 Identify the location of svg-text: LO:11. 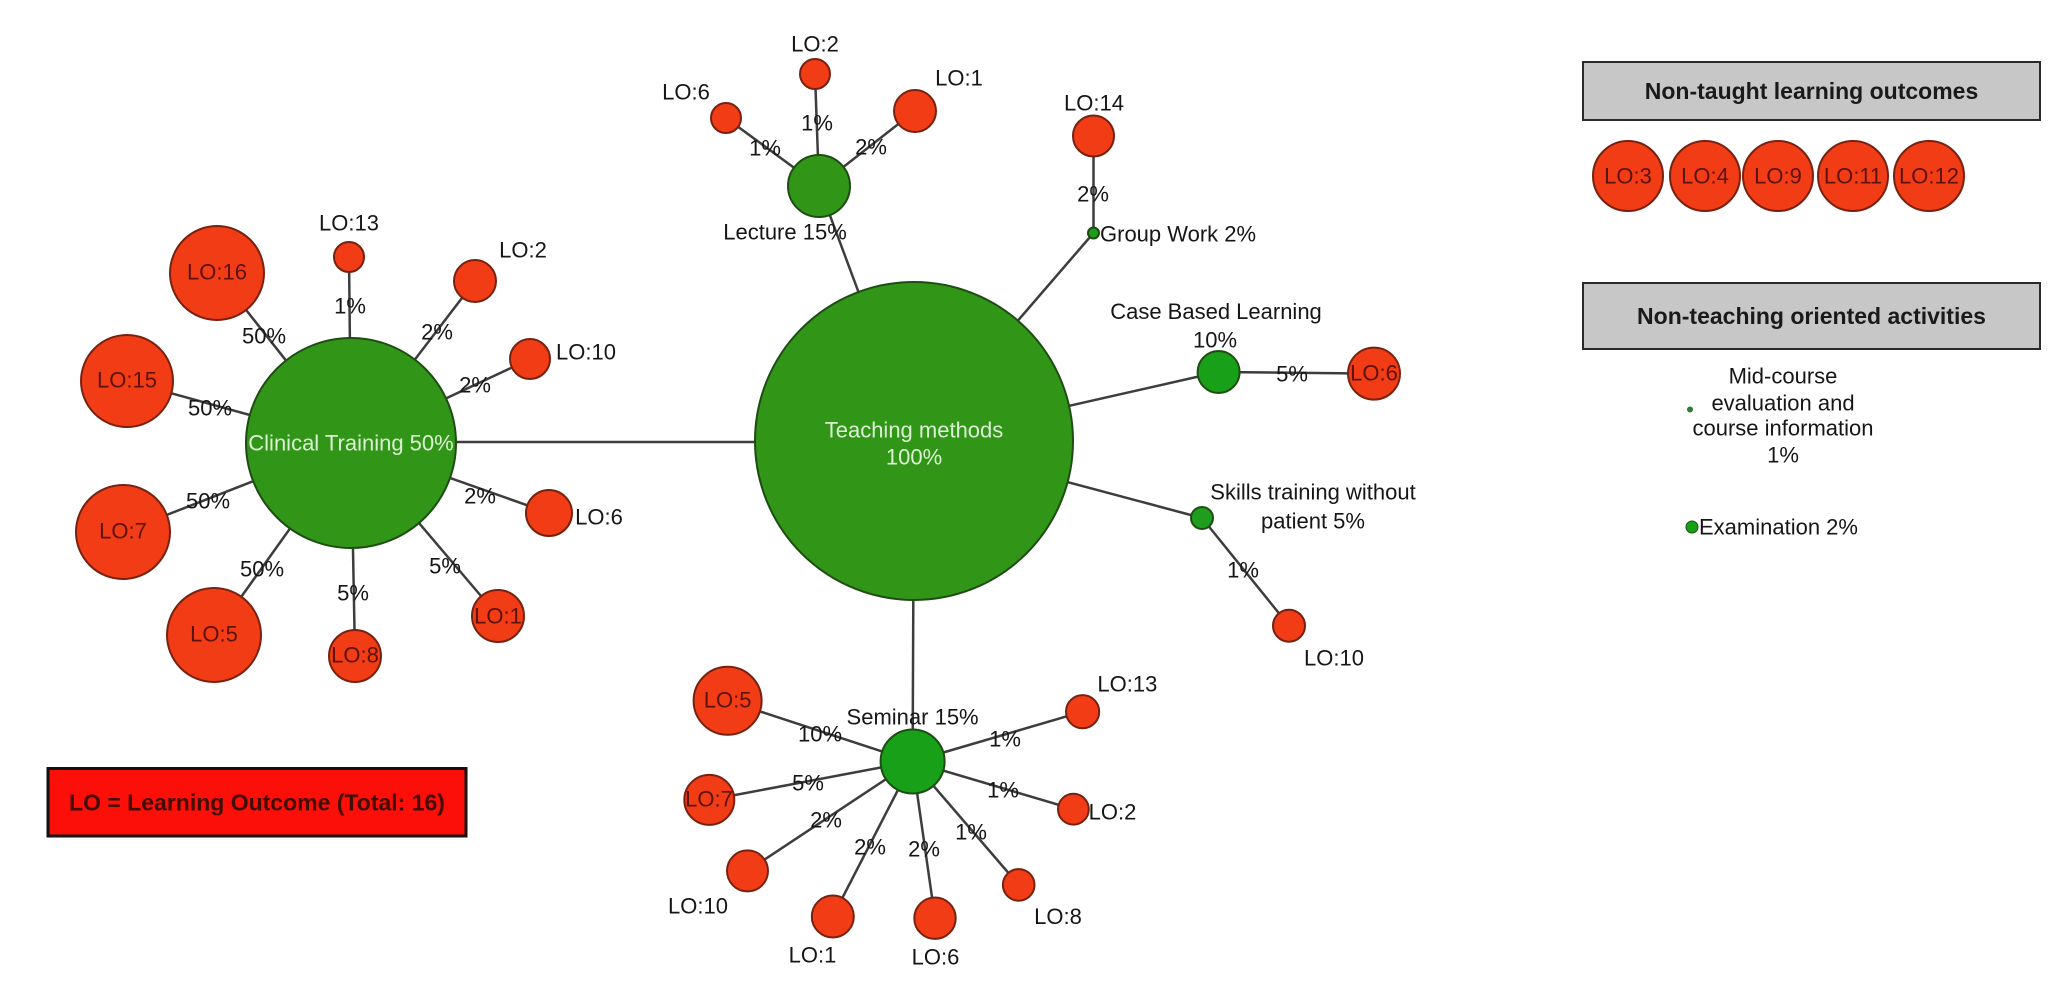
(1853, 176).